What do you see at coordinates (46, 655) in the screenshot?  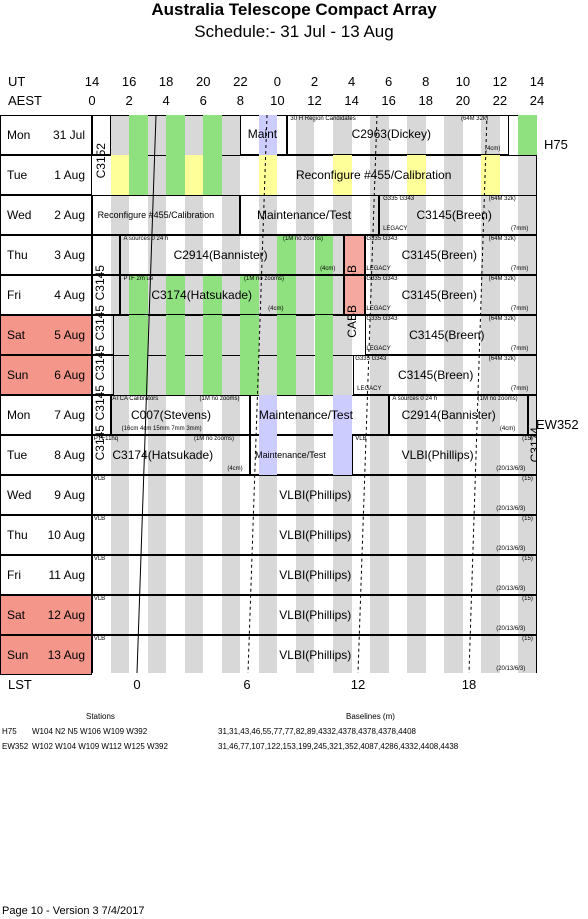 I see `day-row-label: Sun 13 Aug` at bounding box center [46, 655].